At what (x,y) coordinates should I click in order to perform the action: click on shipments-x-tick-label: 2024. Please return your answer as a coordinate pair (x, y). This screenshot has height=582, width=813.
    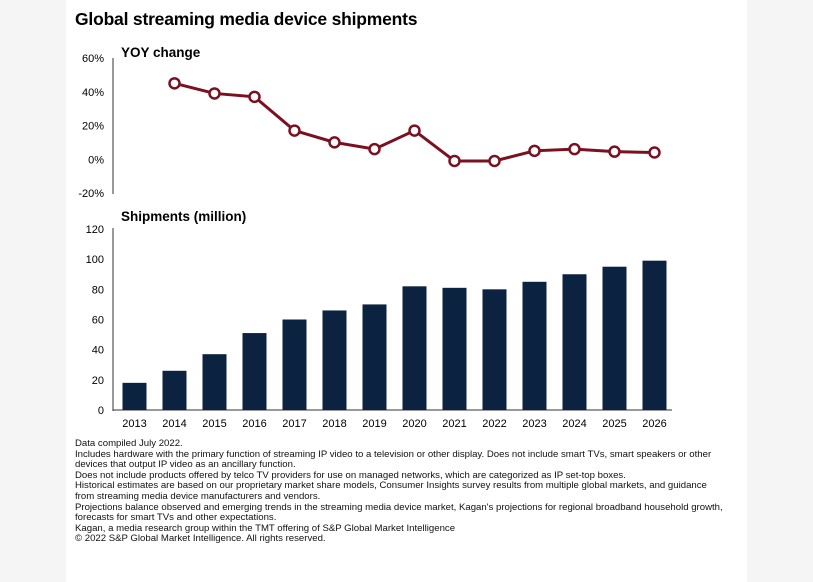
    Looking at the image, I should click on (574, 424).